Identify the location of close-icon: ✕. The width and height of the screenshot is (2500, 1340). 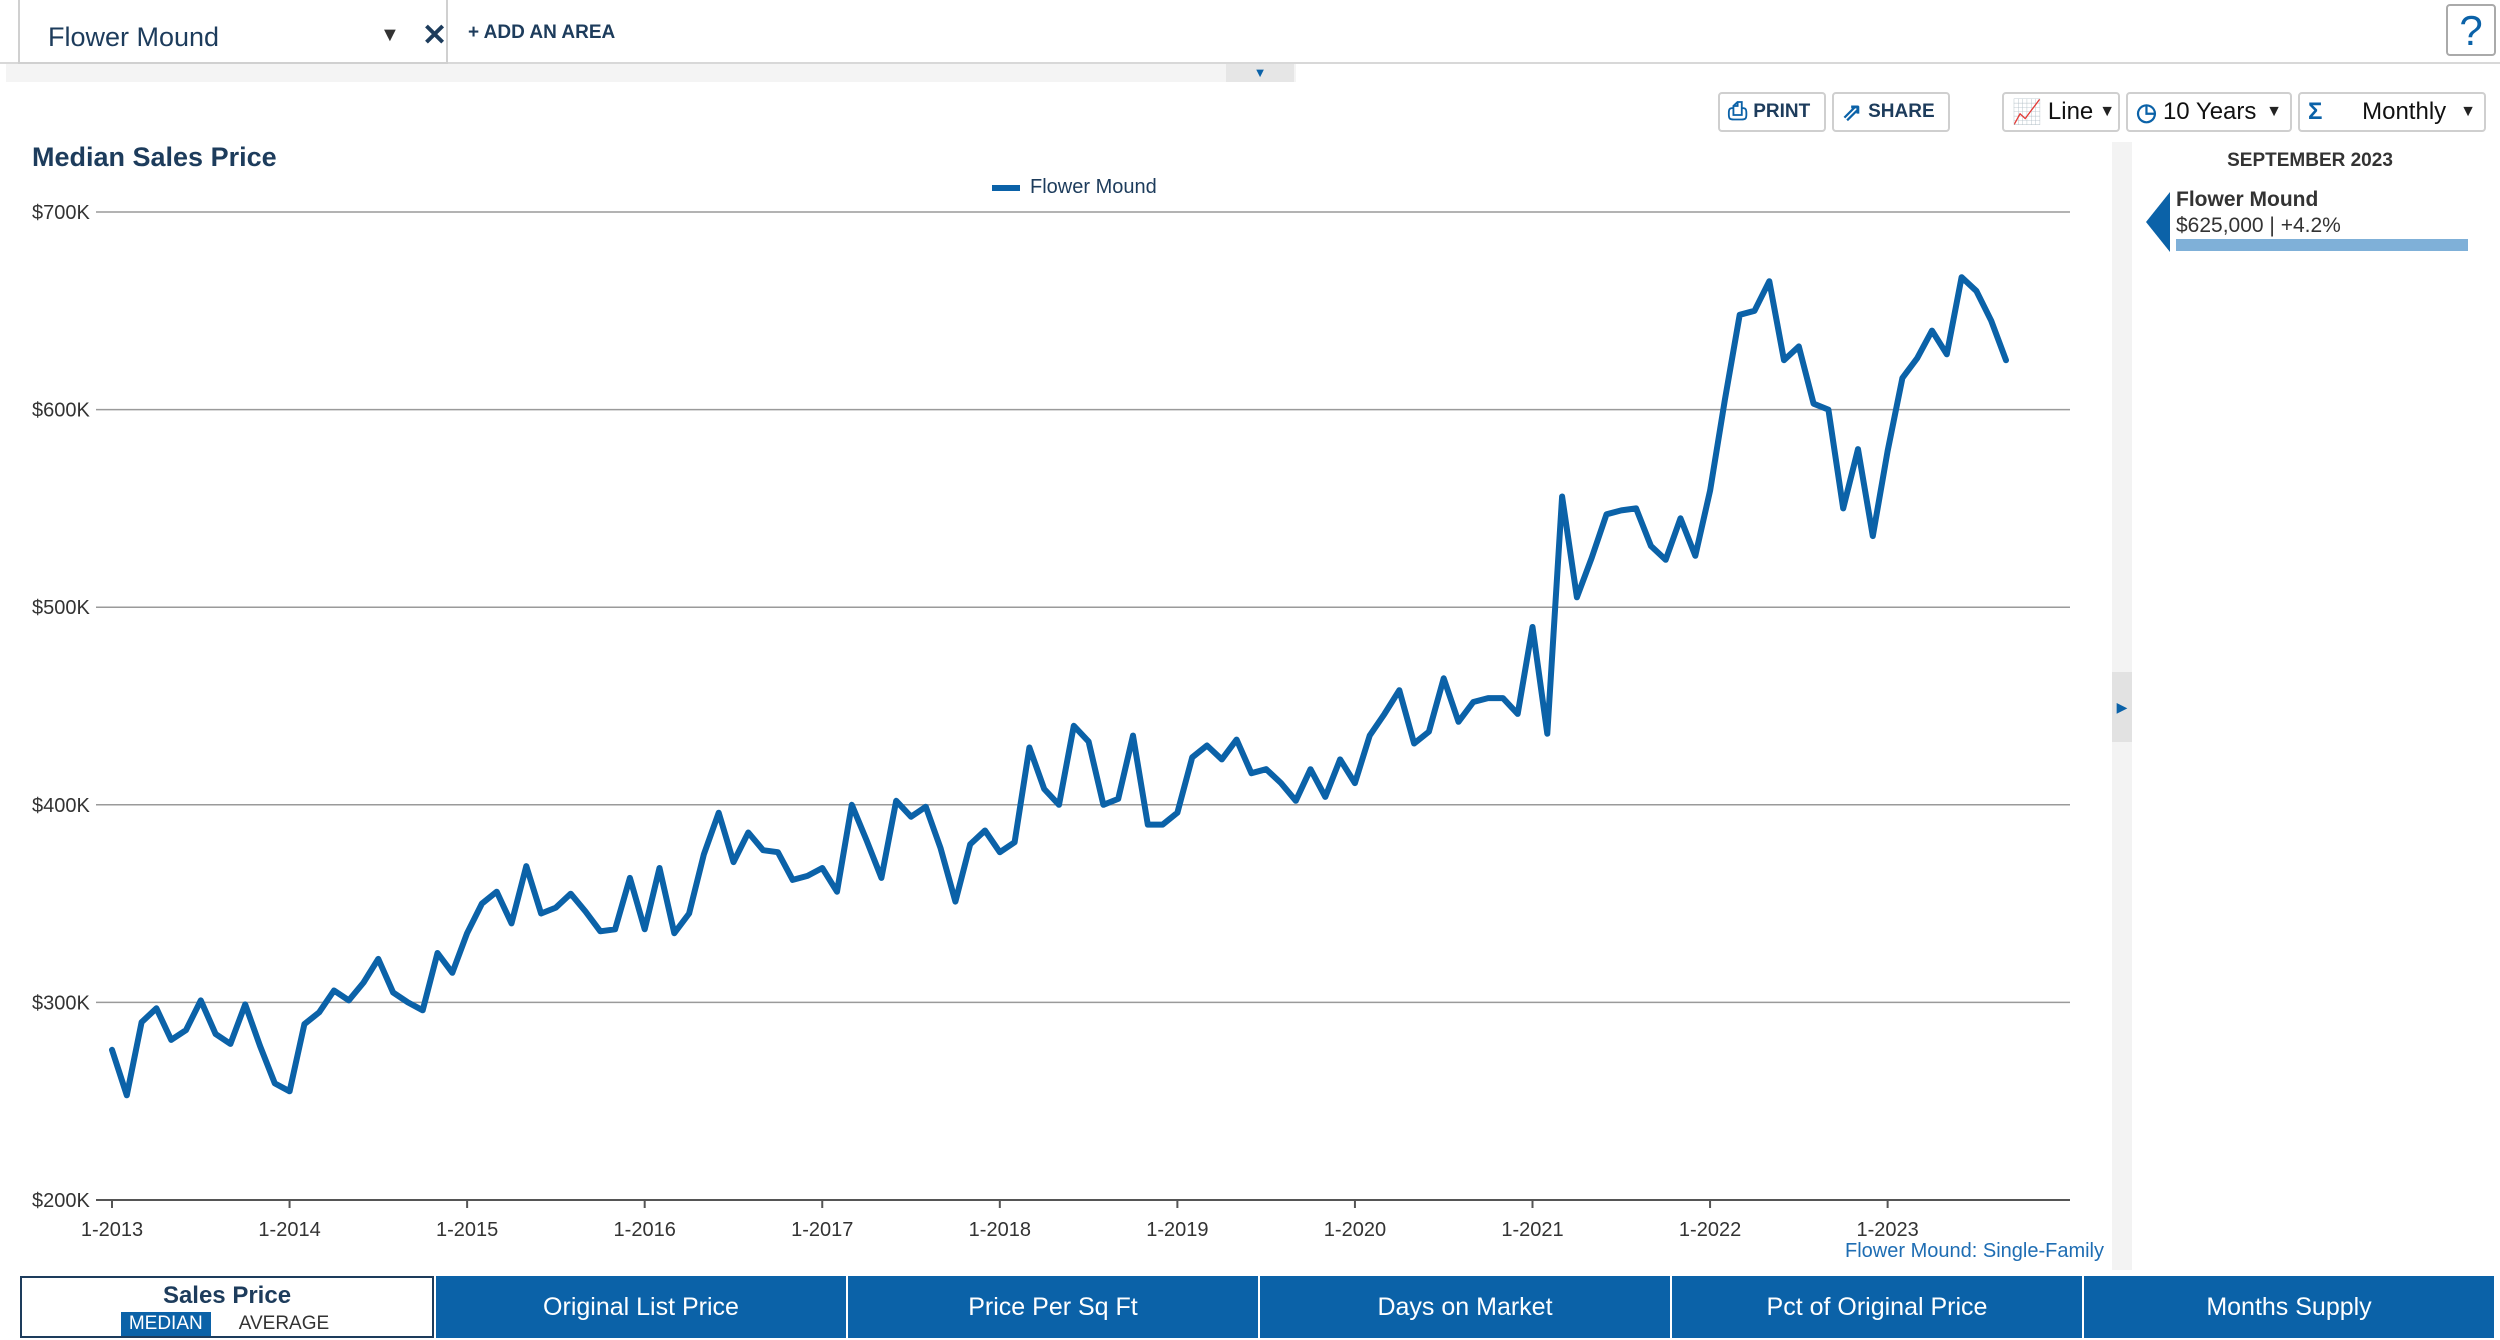
(435, 35).